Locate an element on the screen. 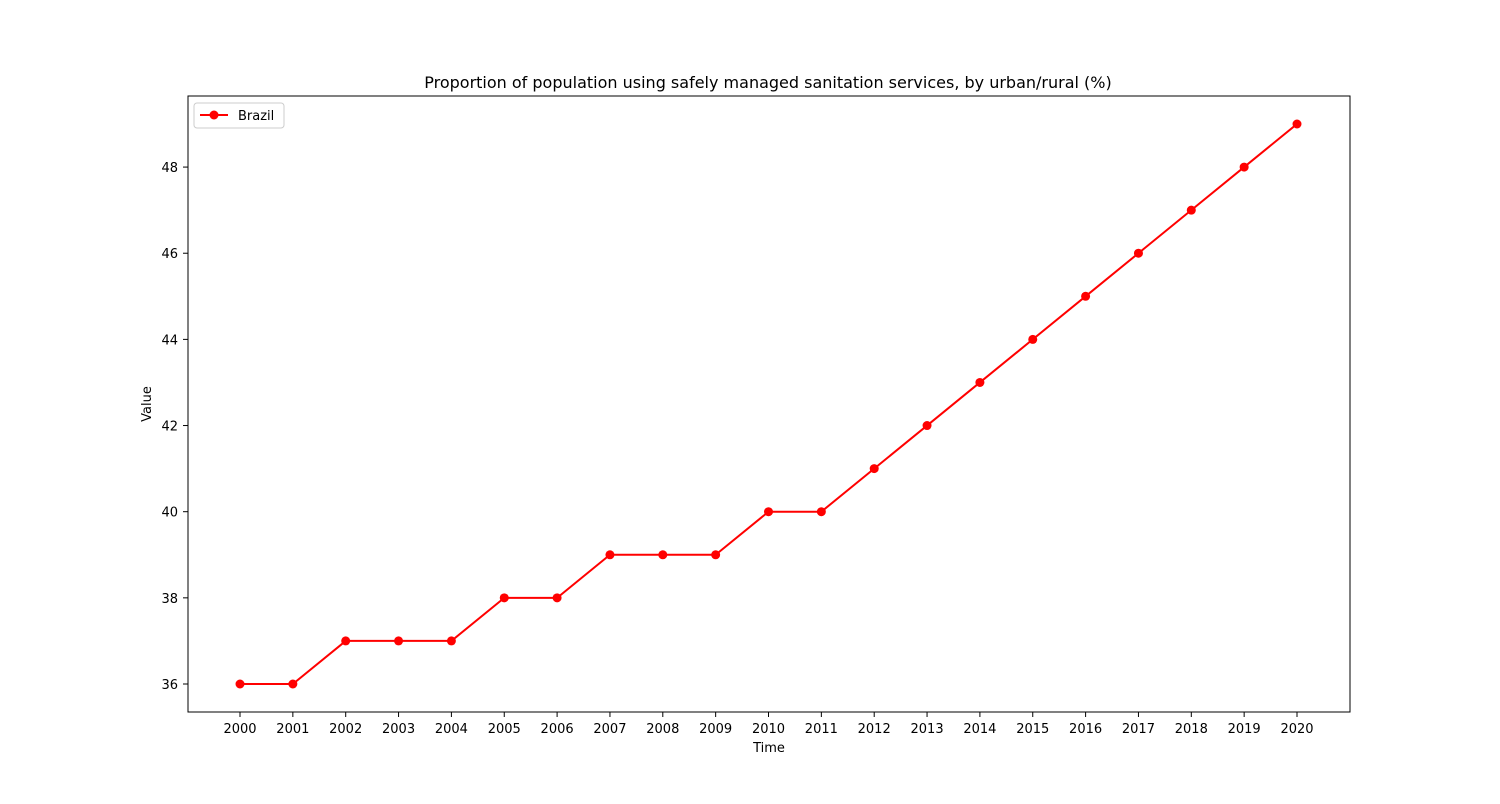 This screenshot has width=1500, height=804. y-tick-label: 44 is located at coordinates (169, 340).